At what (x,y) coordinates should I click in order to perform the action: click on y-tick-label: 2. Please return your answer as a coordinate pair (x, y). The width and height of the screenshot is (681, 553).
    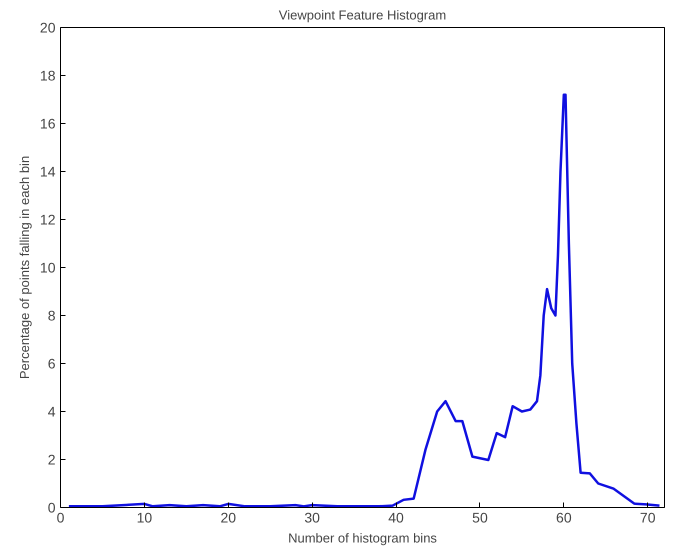
    Looking at the image, I should click on (52, 460).